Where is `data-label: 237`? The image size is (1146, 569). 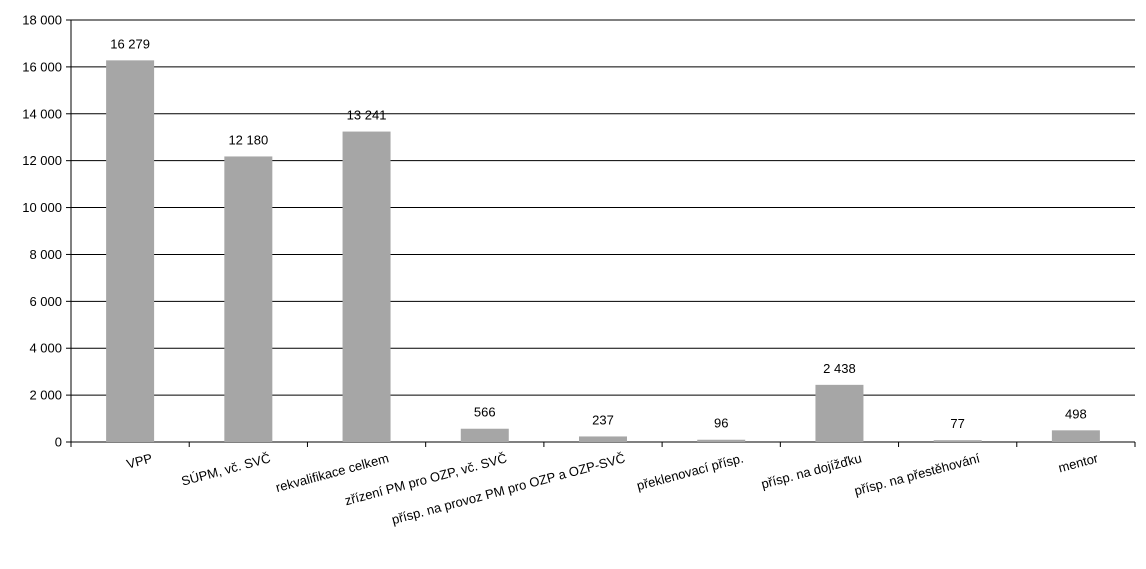 data-label: 237 is located at coordinates (603, 419).